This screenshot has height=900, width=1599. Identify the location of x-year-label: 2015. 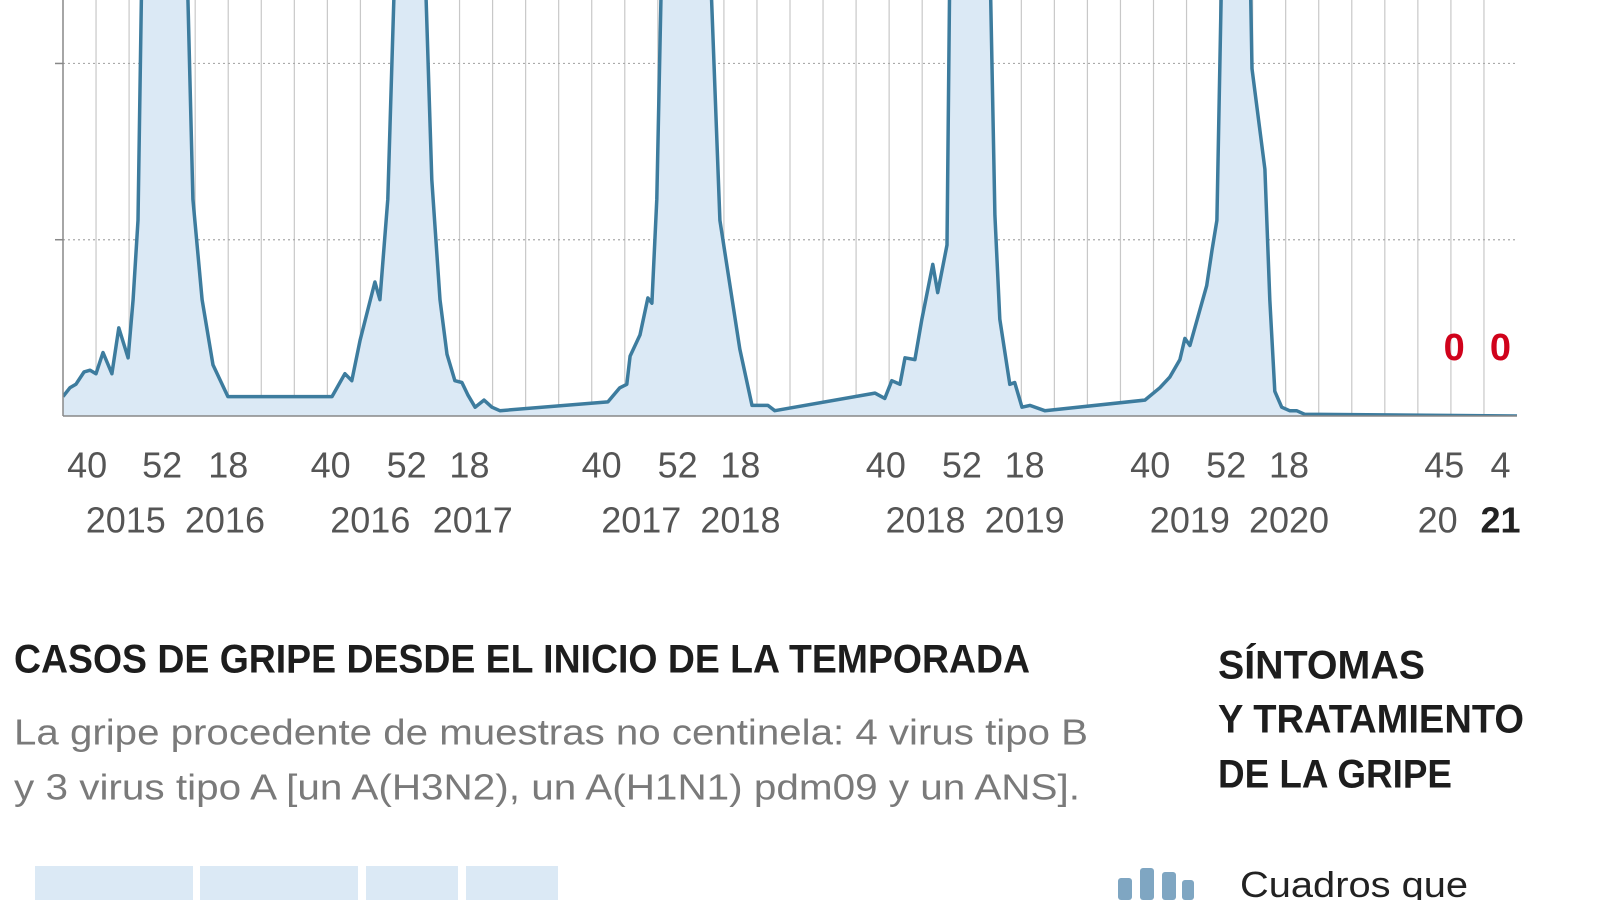
(126, 520).